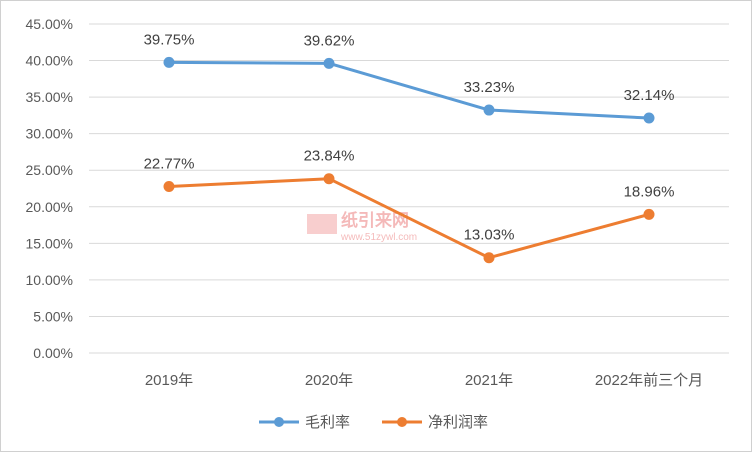  Describe the element at coordinates (49, 24) in the screenshot. I see `y-tick-label: 45.00%` at that location.